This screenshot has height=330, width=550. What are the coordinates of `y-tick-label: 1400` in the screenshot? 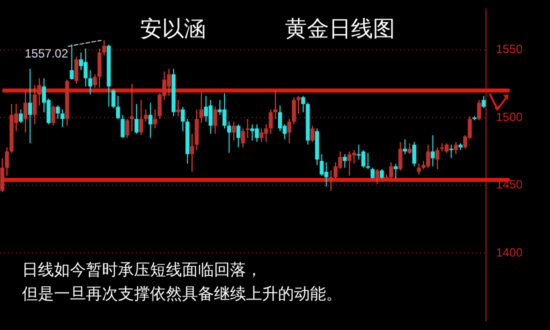 It's located at (510, 252).